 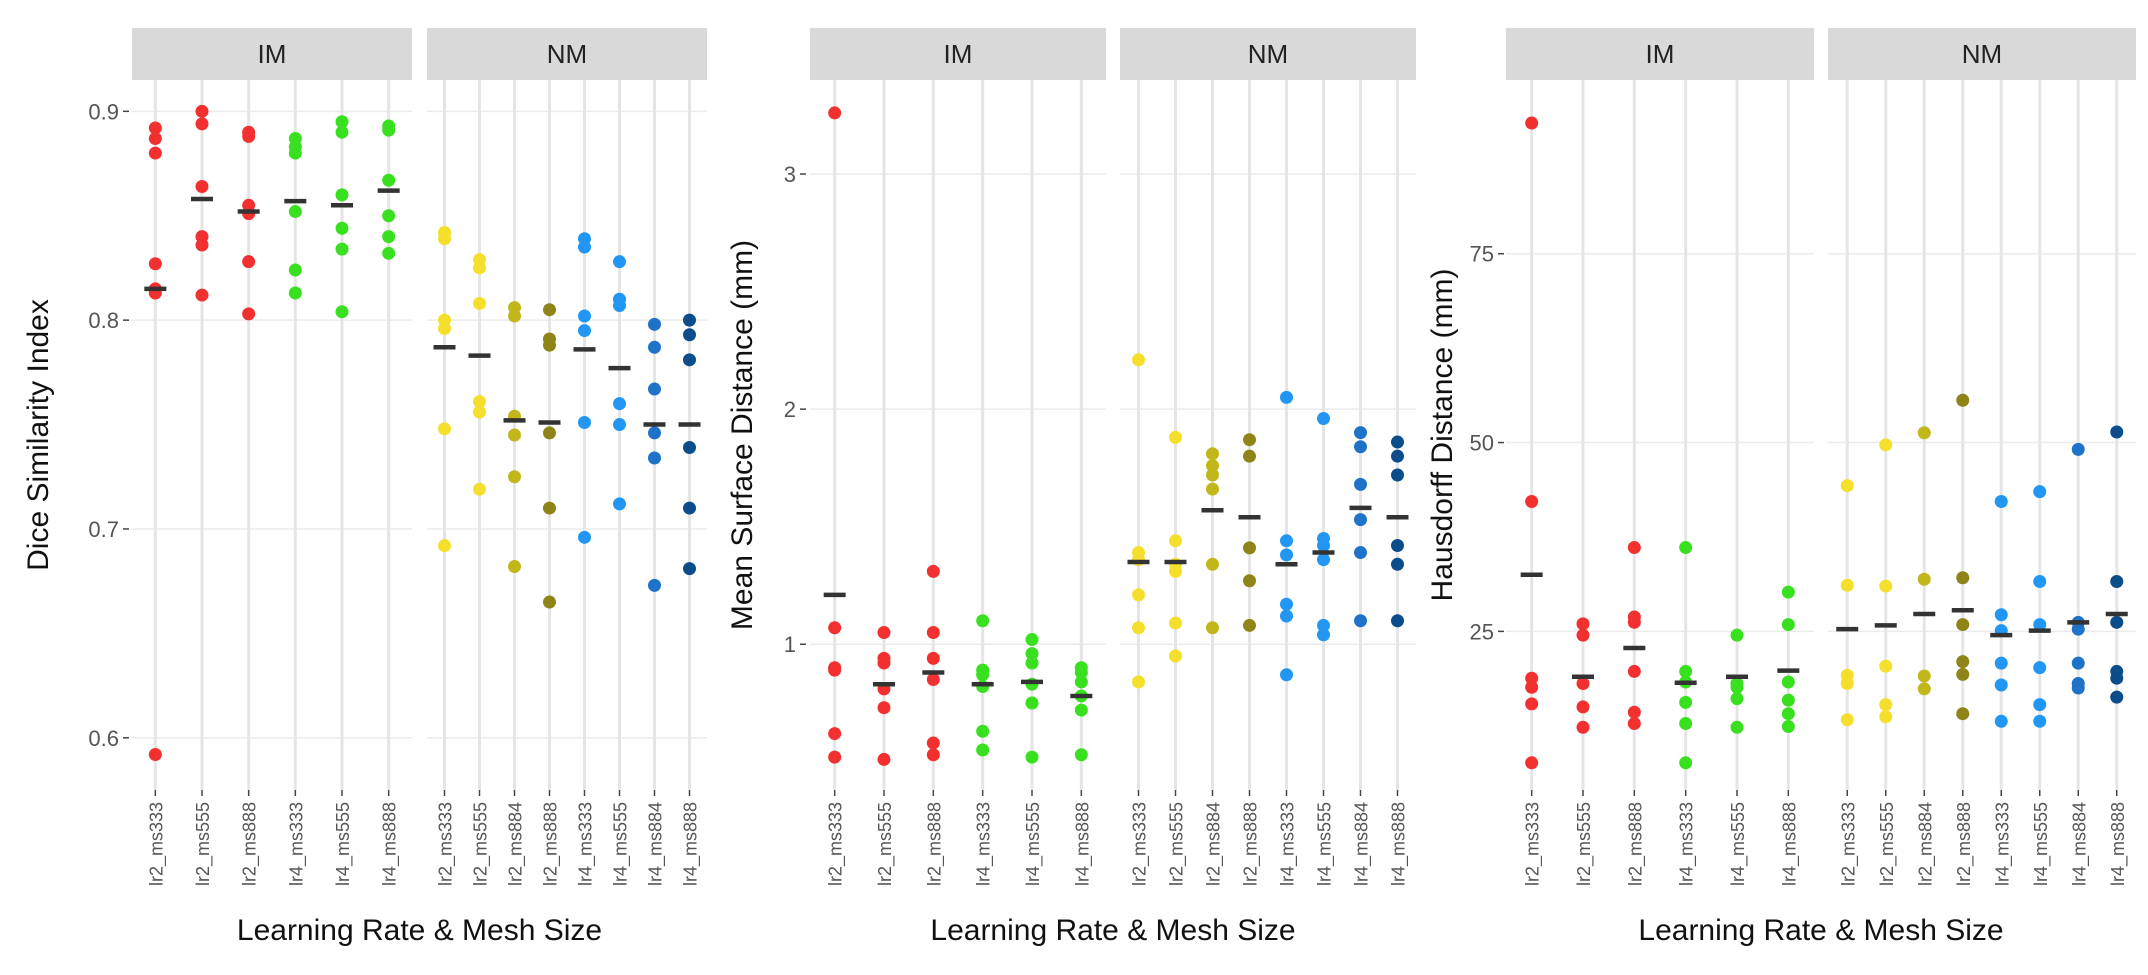 I want to click on group-lr4-ms888: lr4_ms888, so click(x=690, y=483).